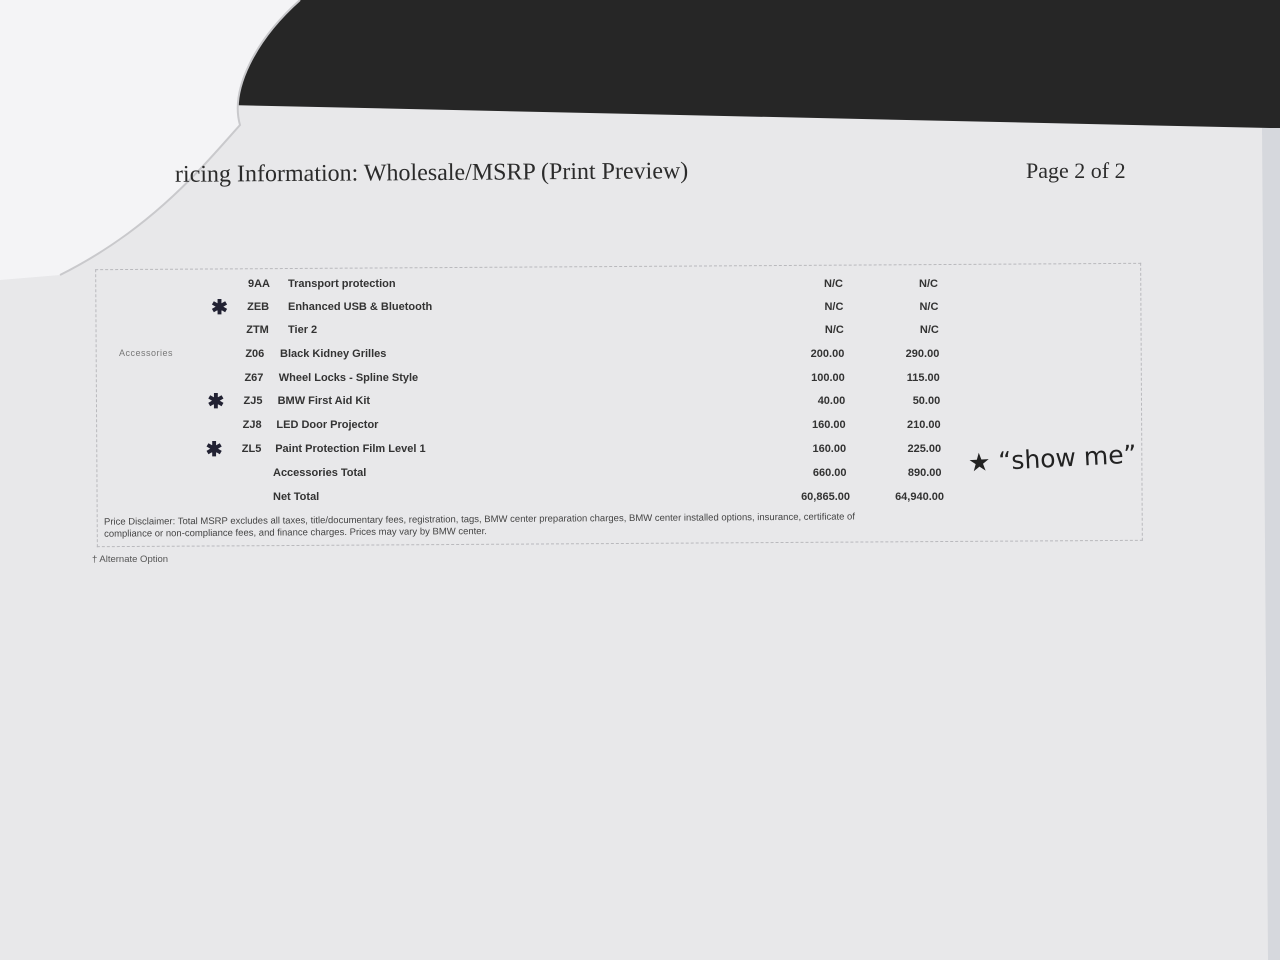 Image resolution: width=1280 pixels, height=960 pixels. Describe the element at coordinates (253, 401) in the screenshot. I see `option-code: ZJ5` at that location.